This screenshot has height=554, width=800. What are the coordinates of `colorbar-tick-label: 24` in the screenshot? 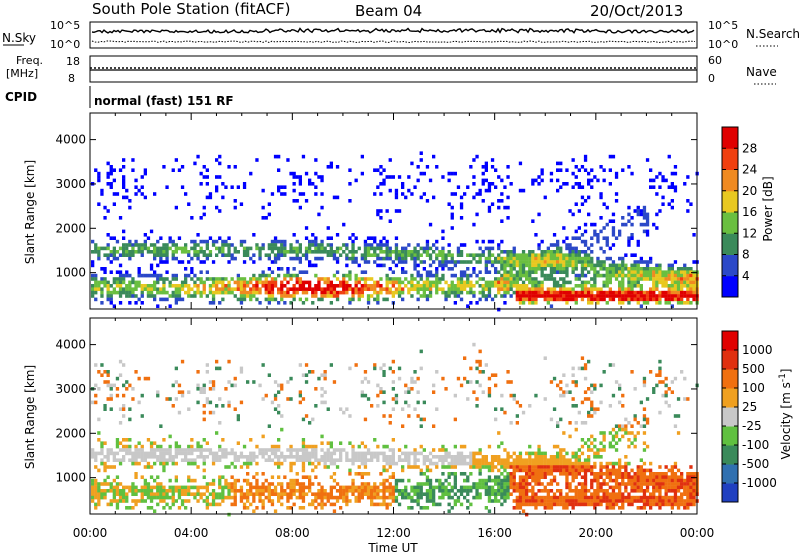 It's located at (749, 170).